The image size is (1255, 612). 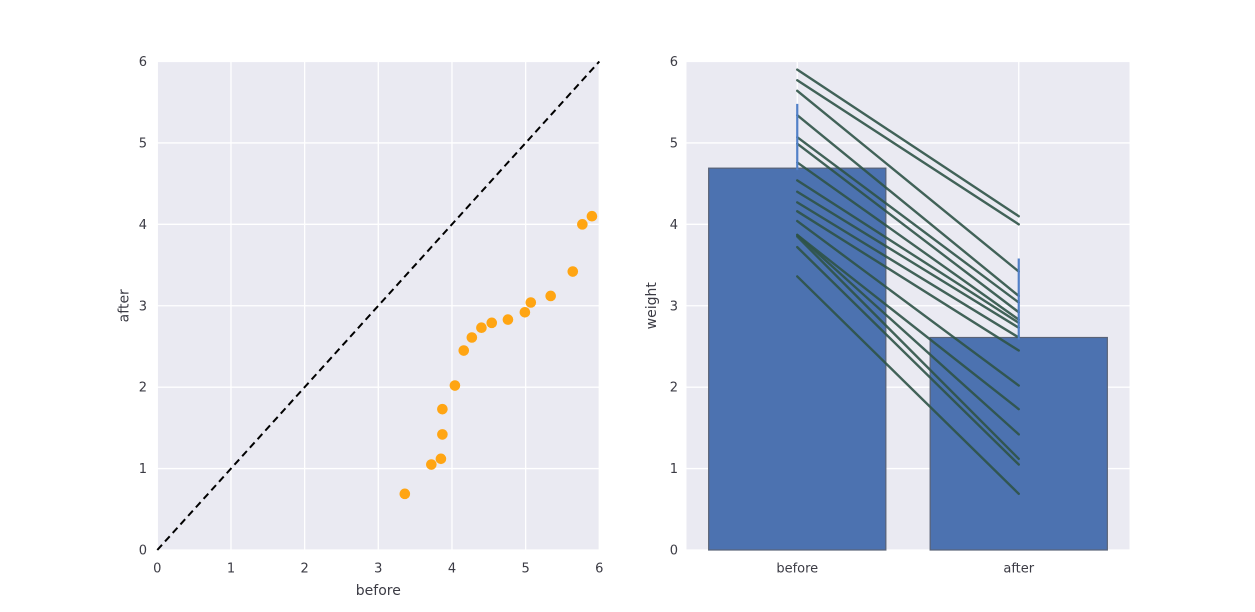 I want to click on right-y-tick-label: 4, so click(x=674, y=225).